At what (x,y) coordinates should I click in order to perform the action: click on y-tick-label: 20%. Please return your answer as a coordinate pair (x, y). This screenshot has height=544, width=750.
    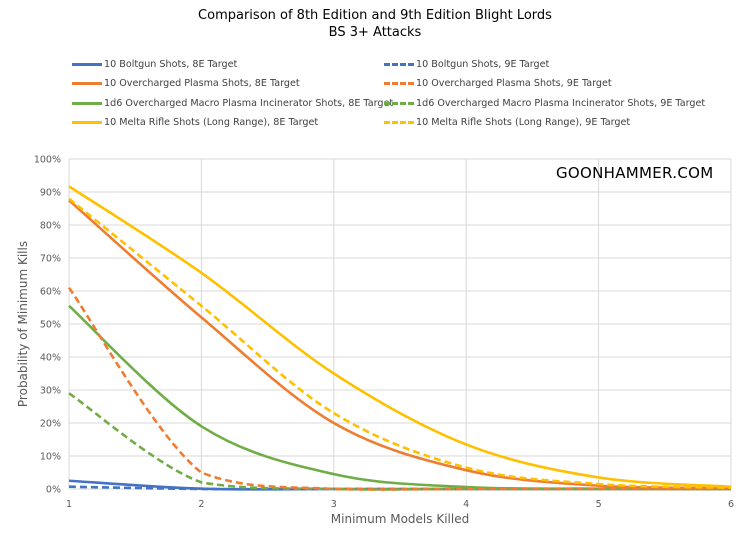
    Looking at the image, I should click on (50, 424).